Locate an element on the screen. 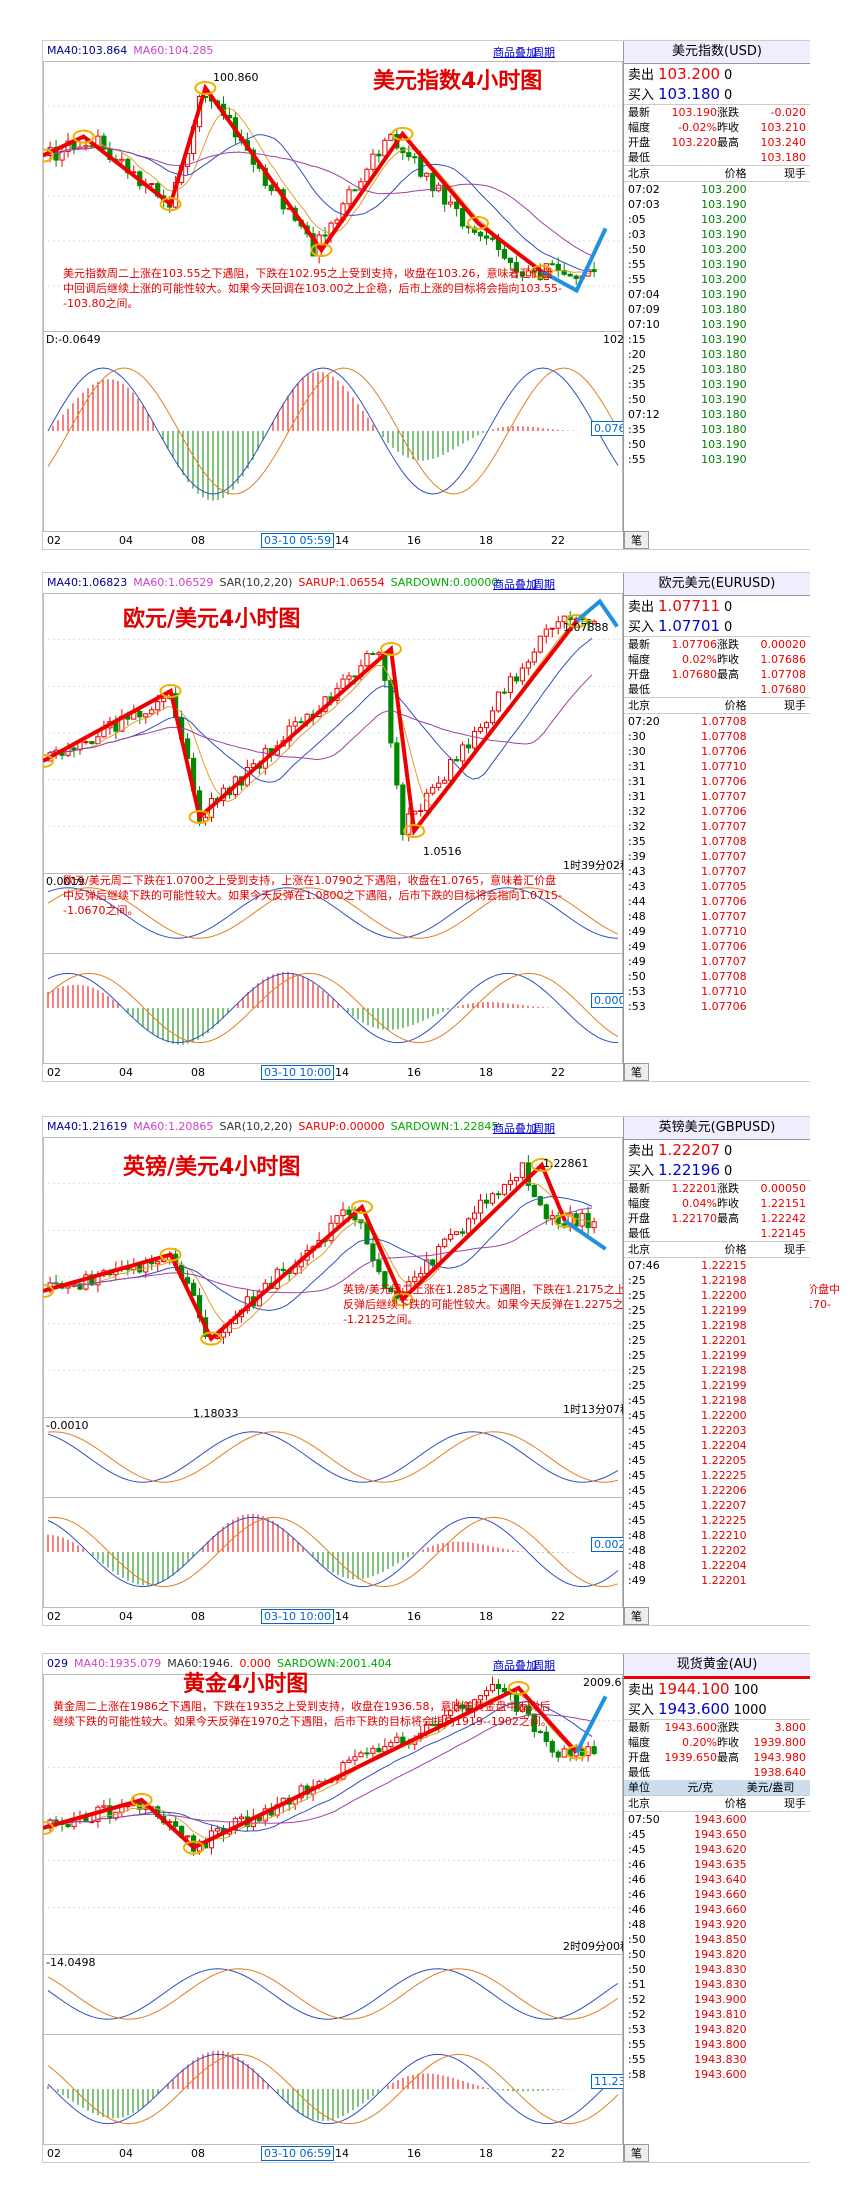 This screenshot has width=850, height=2198. tick-row: :45 1943.650 is located at coordinates (717, 1834).